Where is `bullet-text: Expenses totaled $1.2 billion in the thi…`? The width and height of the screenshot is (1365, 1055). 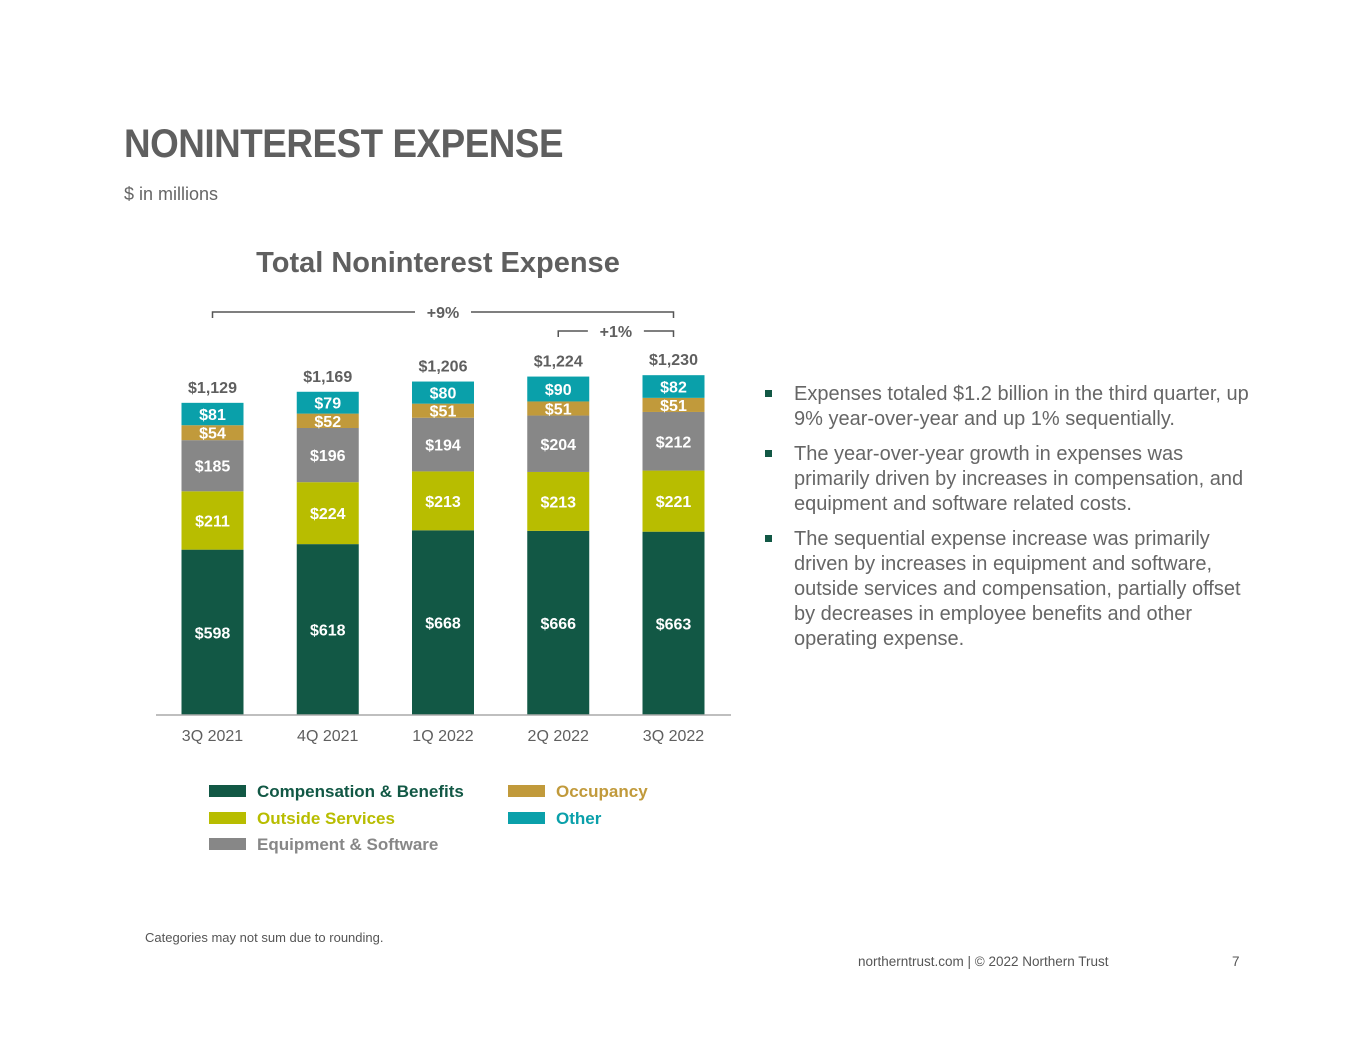 bullet-text: Expenses totaled $1.2 billion in the thi… is located at coordinates (1021, 406).